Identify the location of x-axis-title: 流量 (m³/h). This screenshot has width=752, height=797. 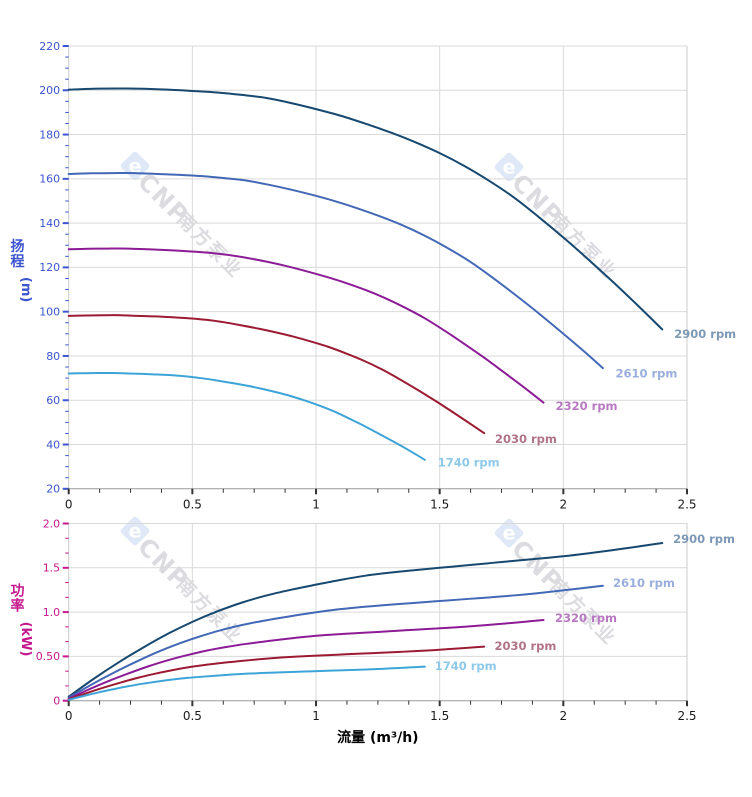
(377, 737).